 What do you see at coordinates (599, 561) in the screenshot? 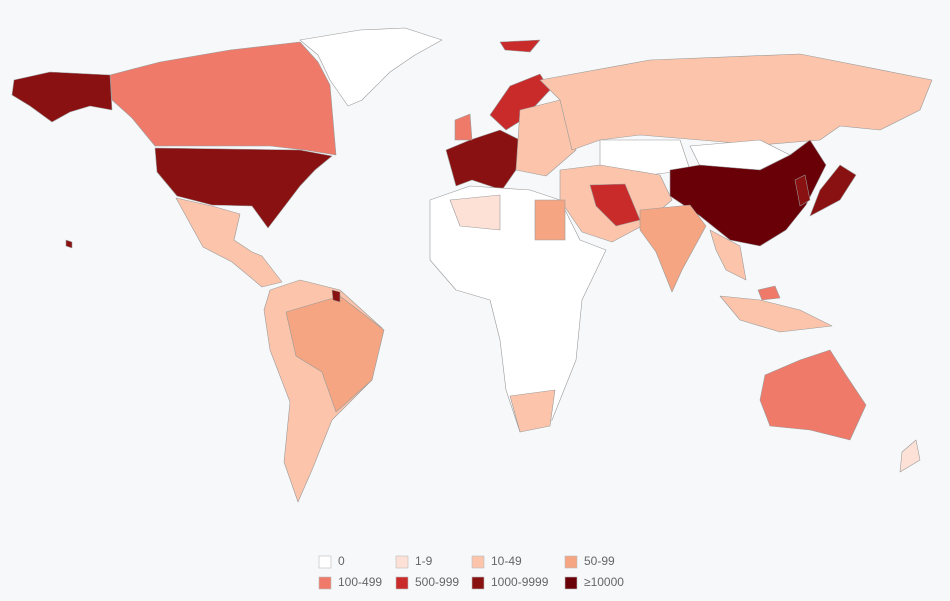
I see `legend-label: 50-99` at bounding box center [599, 561].